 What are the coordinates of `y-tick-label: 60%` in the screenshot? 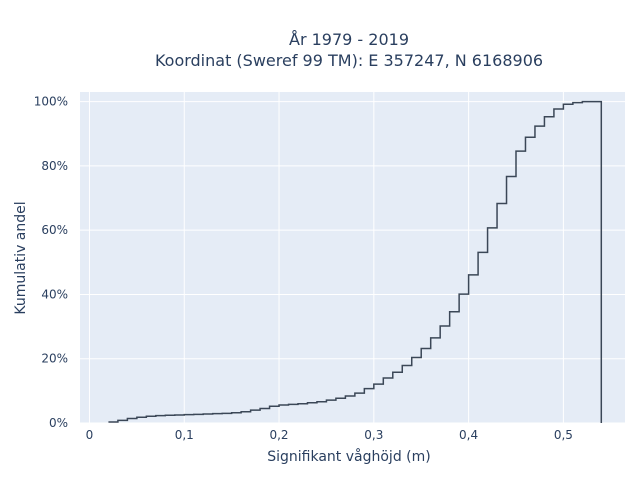 It's located at (54, 230).